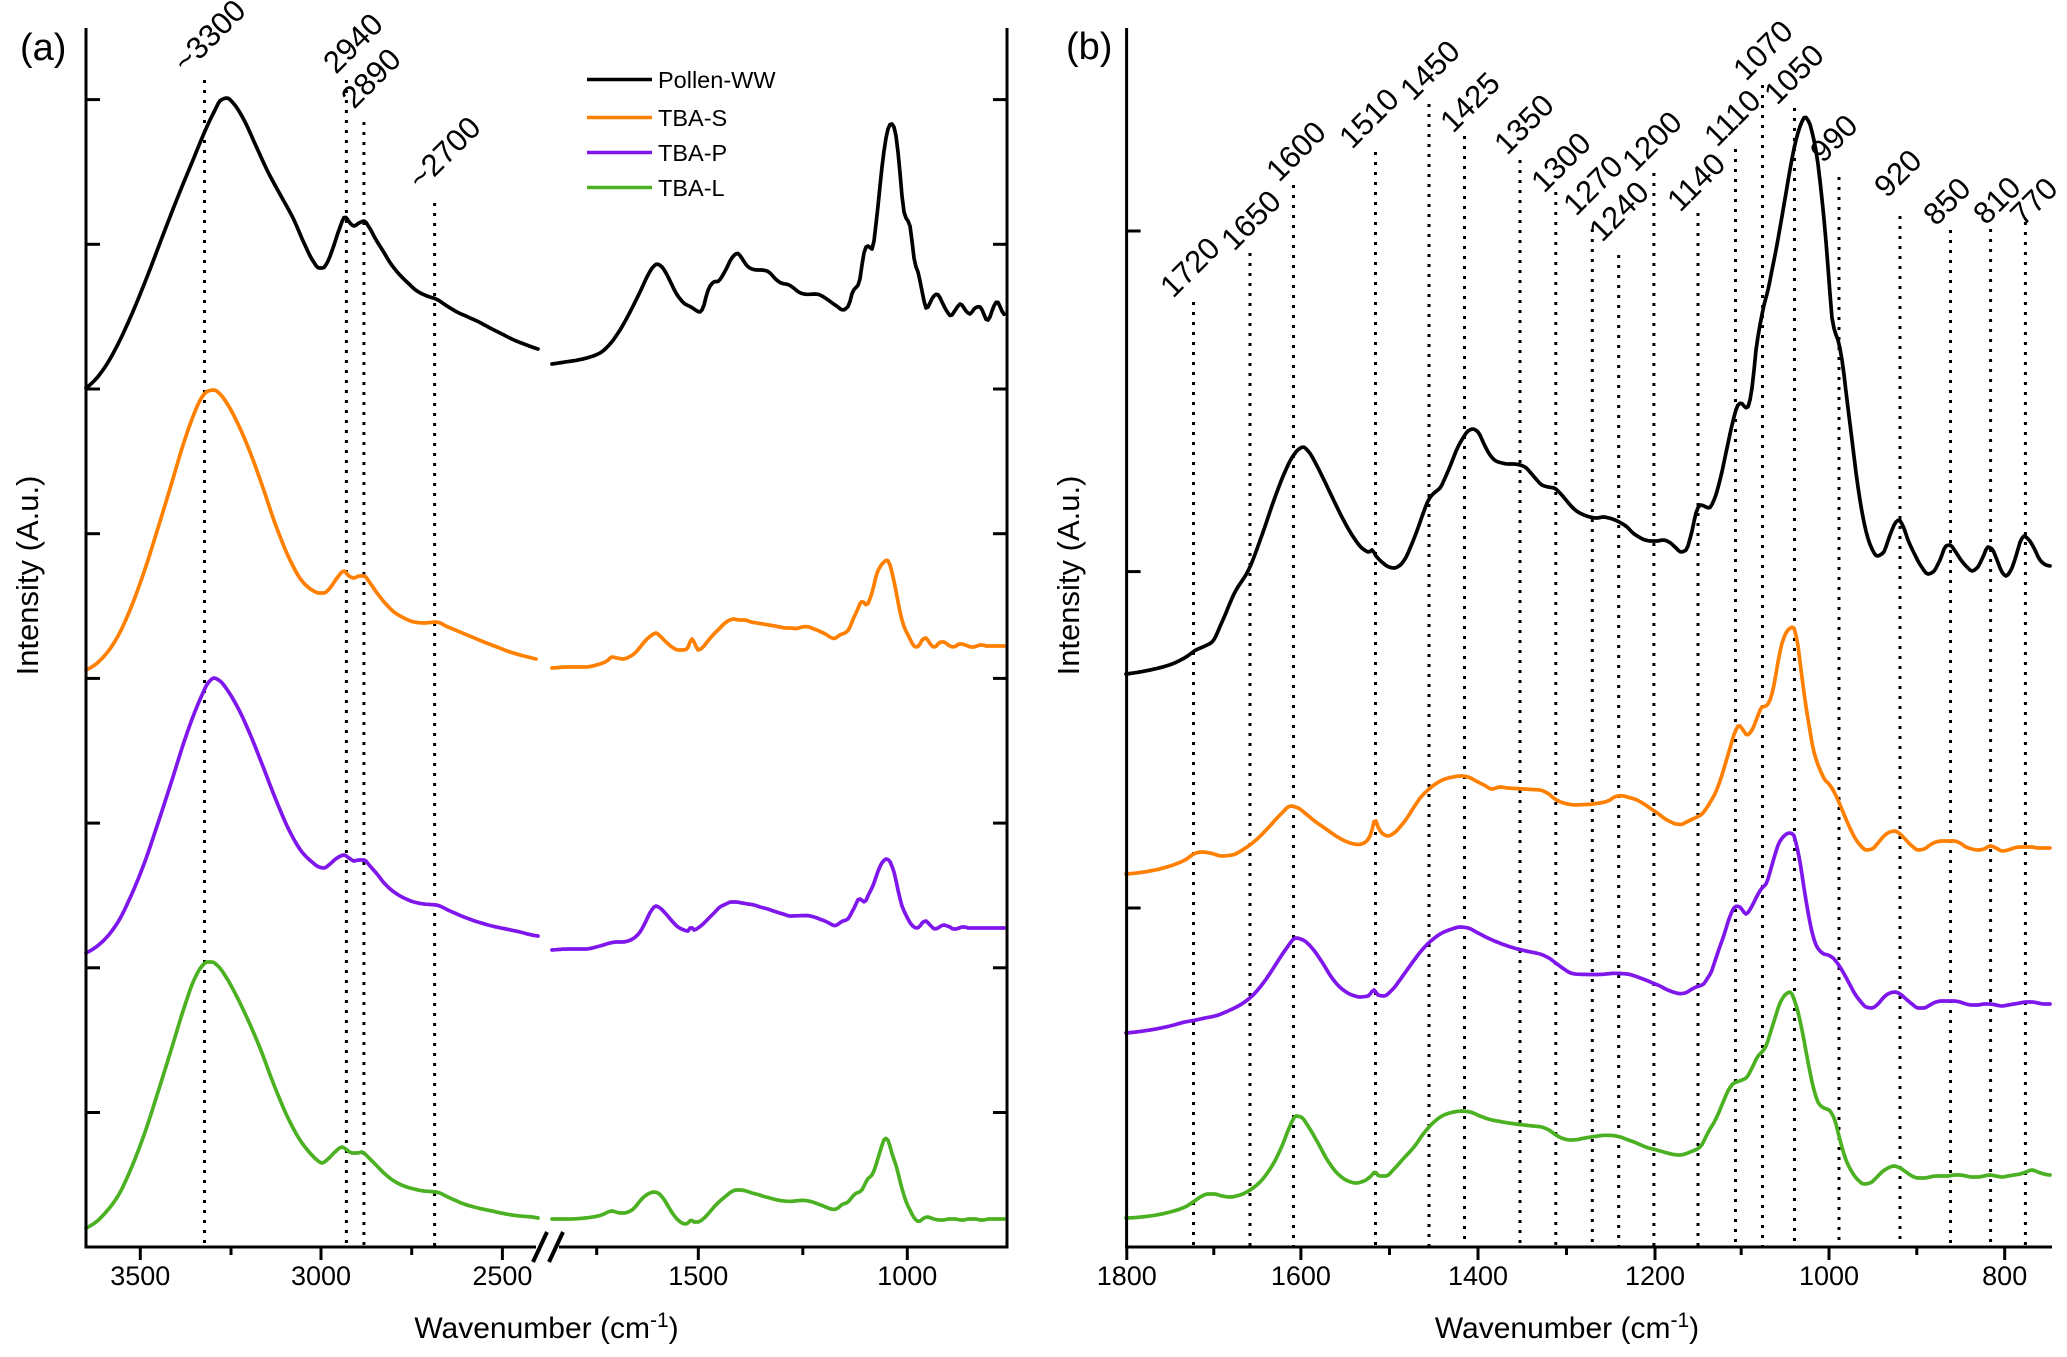 The image size is (2067, 1357). I want to click on svg-text: 2500, so click(502, 1276).